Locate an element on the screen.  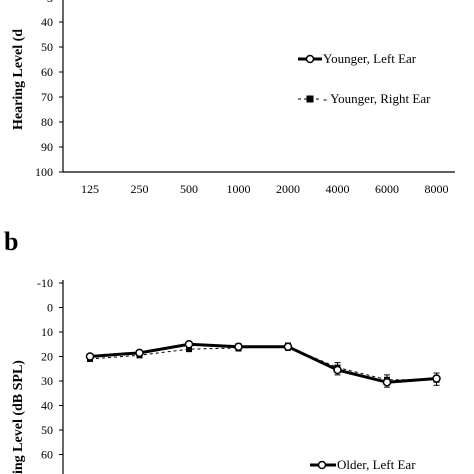
y-tick-label-b: 10 is located at coordinates (47, 332).